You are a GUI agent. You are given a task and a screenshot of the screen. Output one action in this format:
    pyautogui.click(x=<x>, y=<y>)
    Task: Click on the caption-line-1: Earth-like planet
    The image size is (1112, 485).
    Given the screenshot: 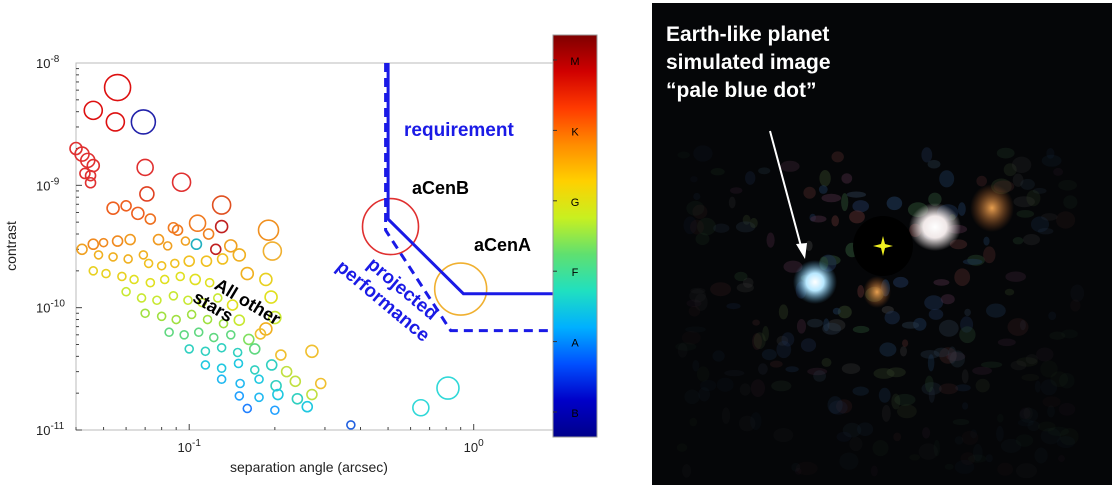 What is the action you would take?
    pyautogui.click(x=748, y=34)
    